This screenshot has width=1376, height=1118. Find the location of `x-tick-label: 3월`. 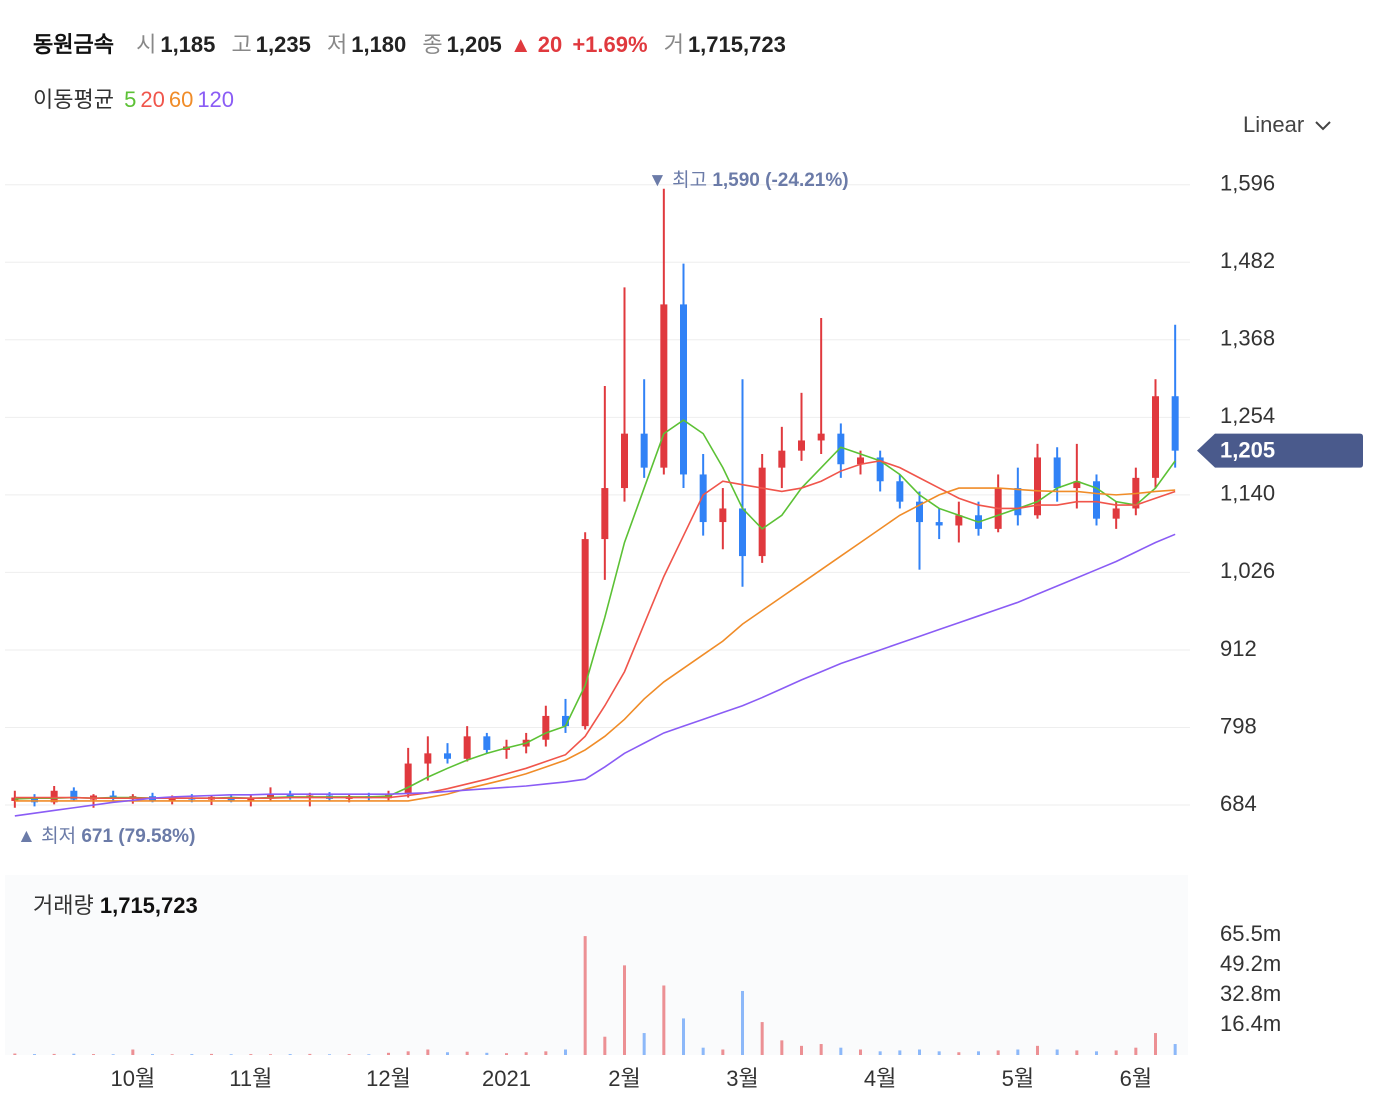

x-tick-label: 3월 is located at coordinates (742, 1078).